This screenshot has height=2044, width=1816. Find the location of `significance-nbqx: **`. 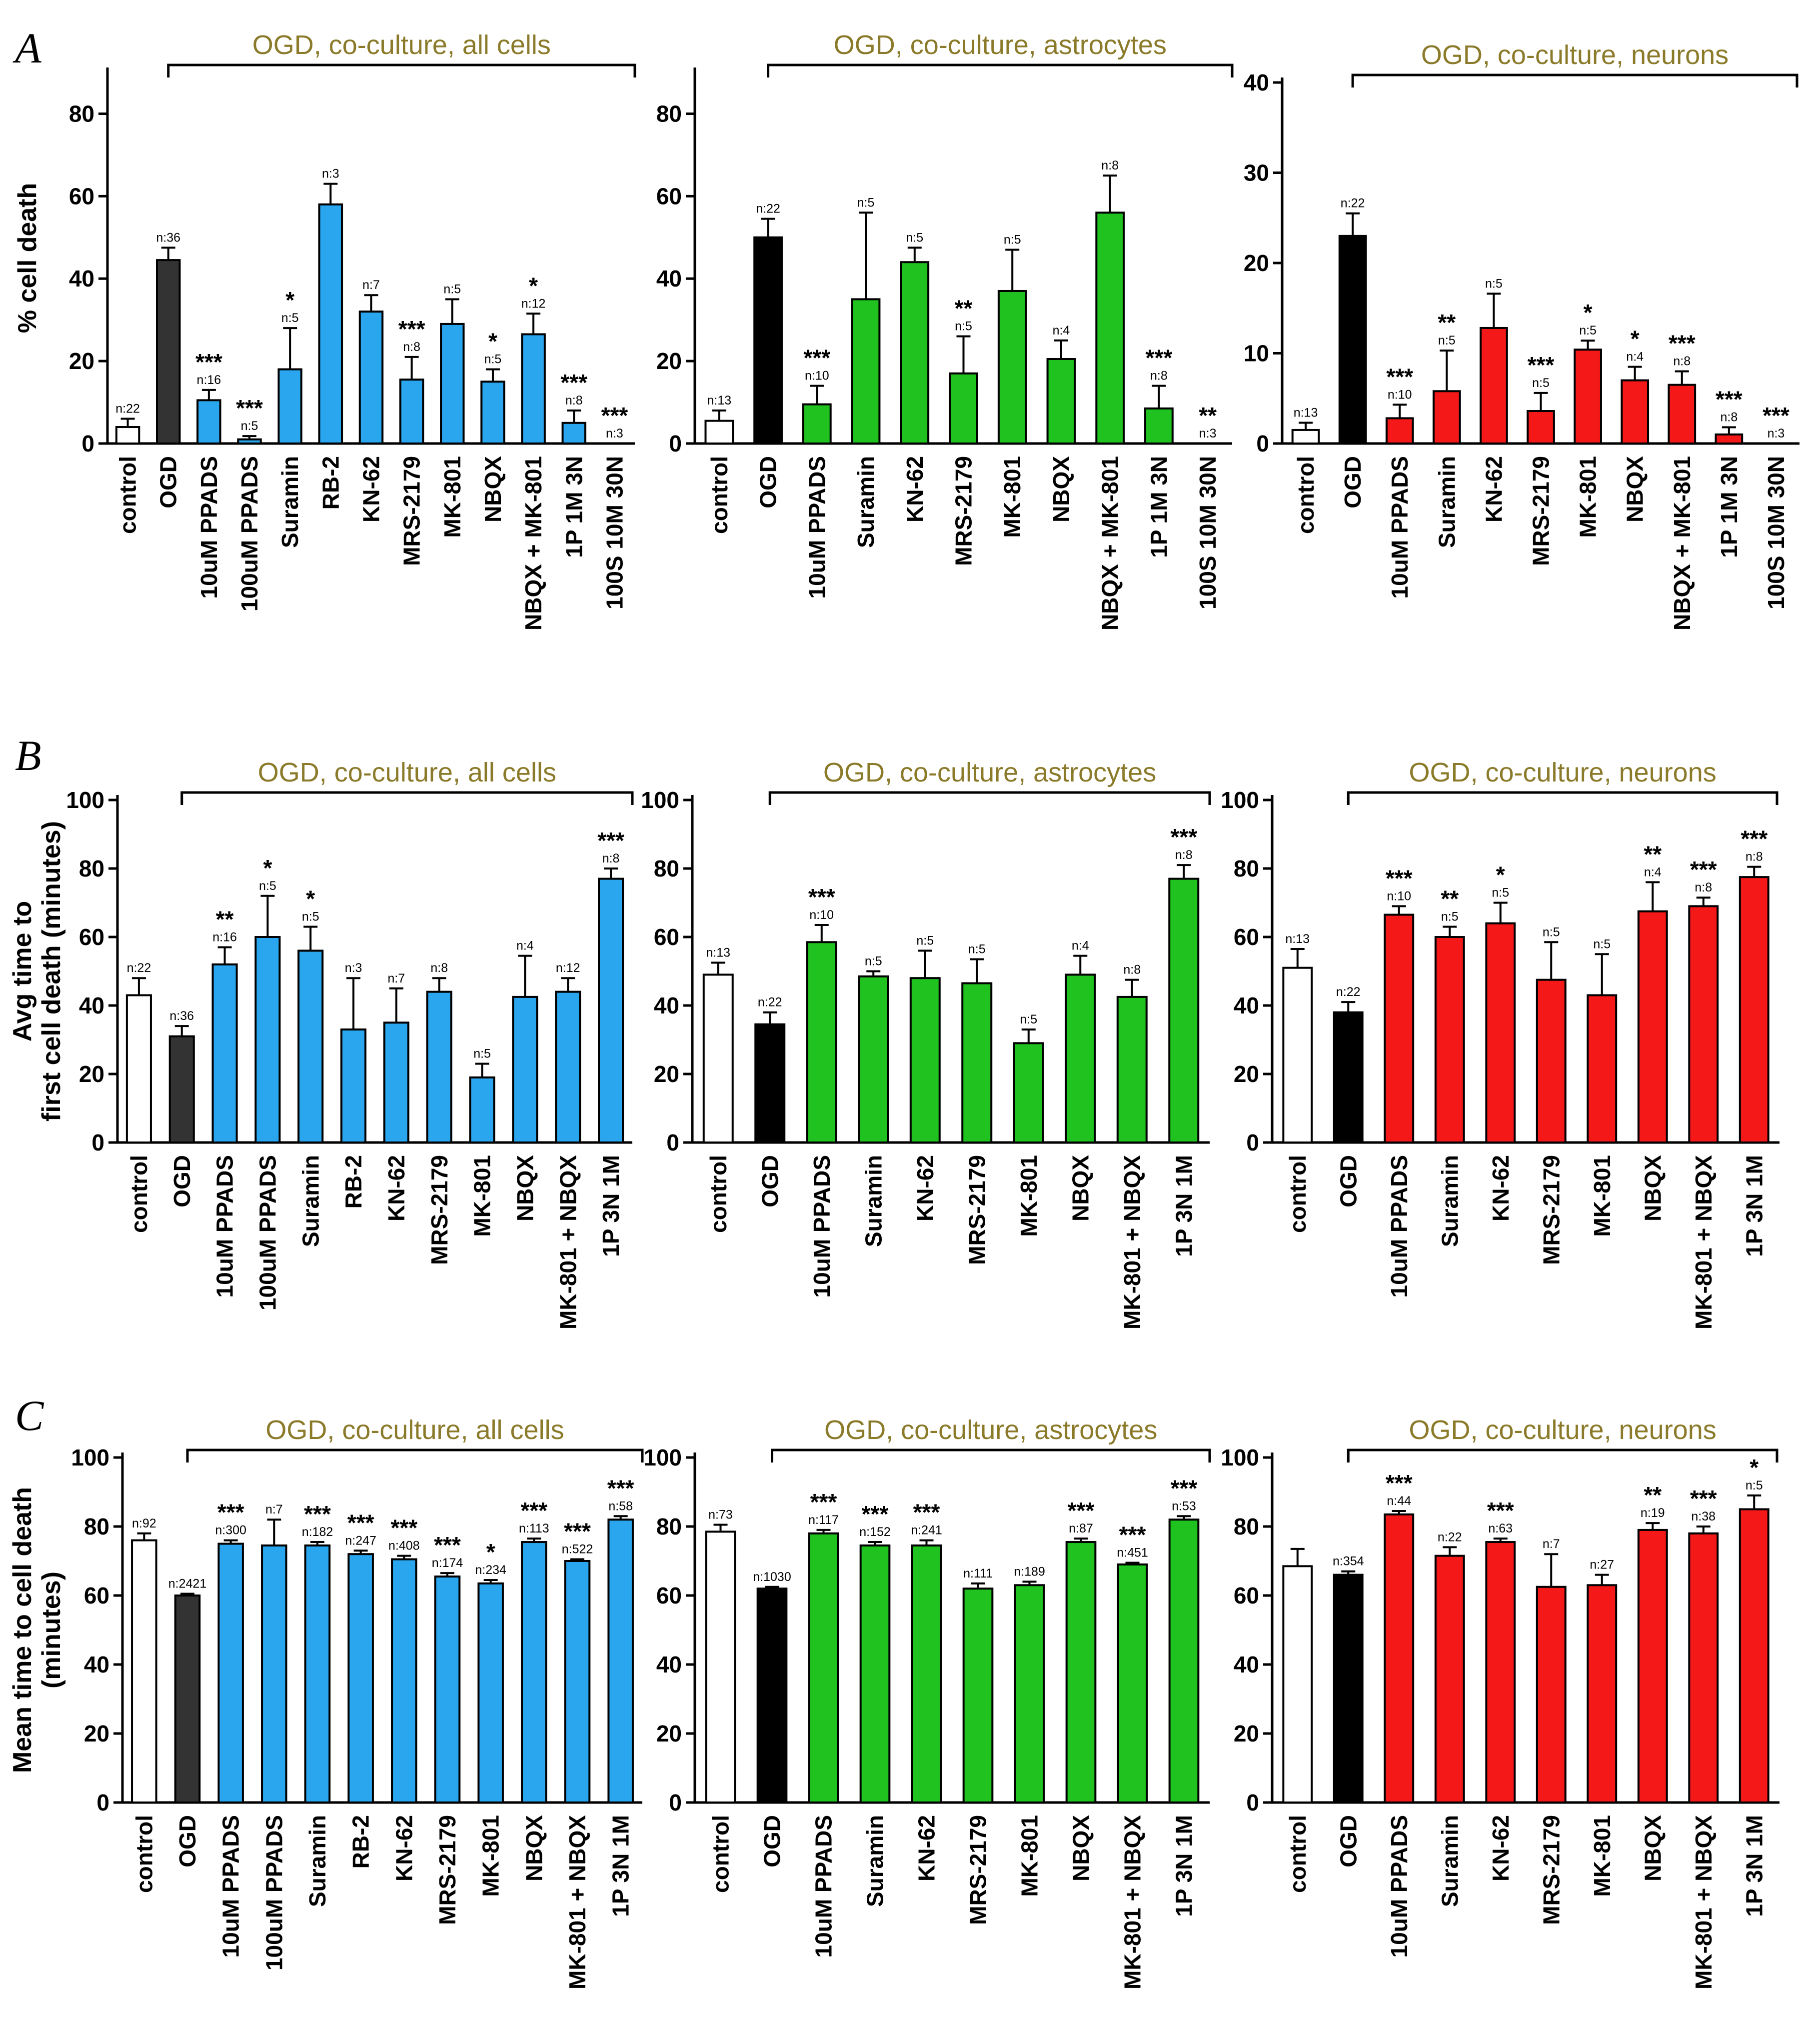

significance-nbqx: ** is located at coordinates (1653, 1495).